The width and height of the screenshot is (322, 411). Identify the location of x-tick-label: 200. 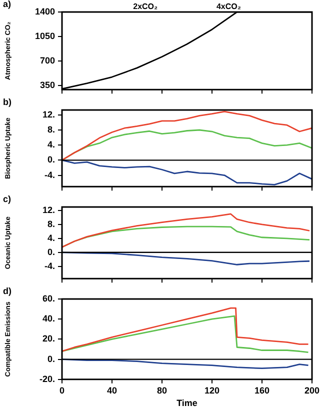
(312, 390).